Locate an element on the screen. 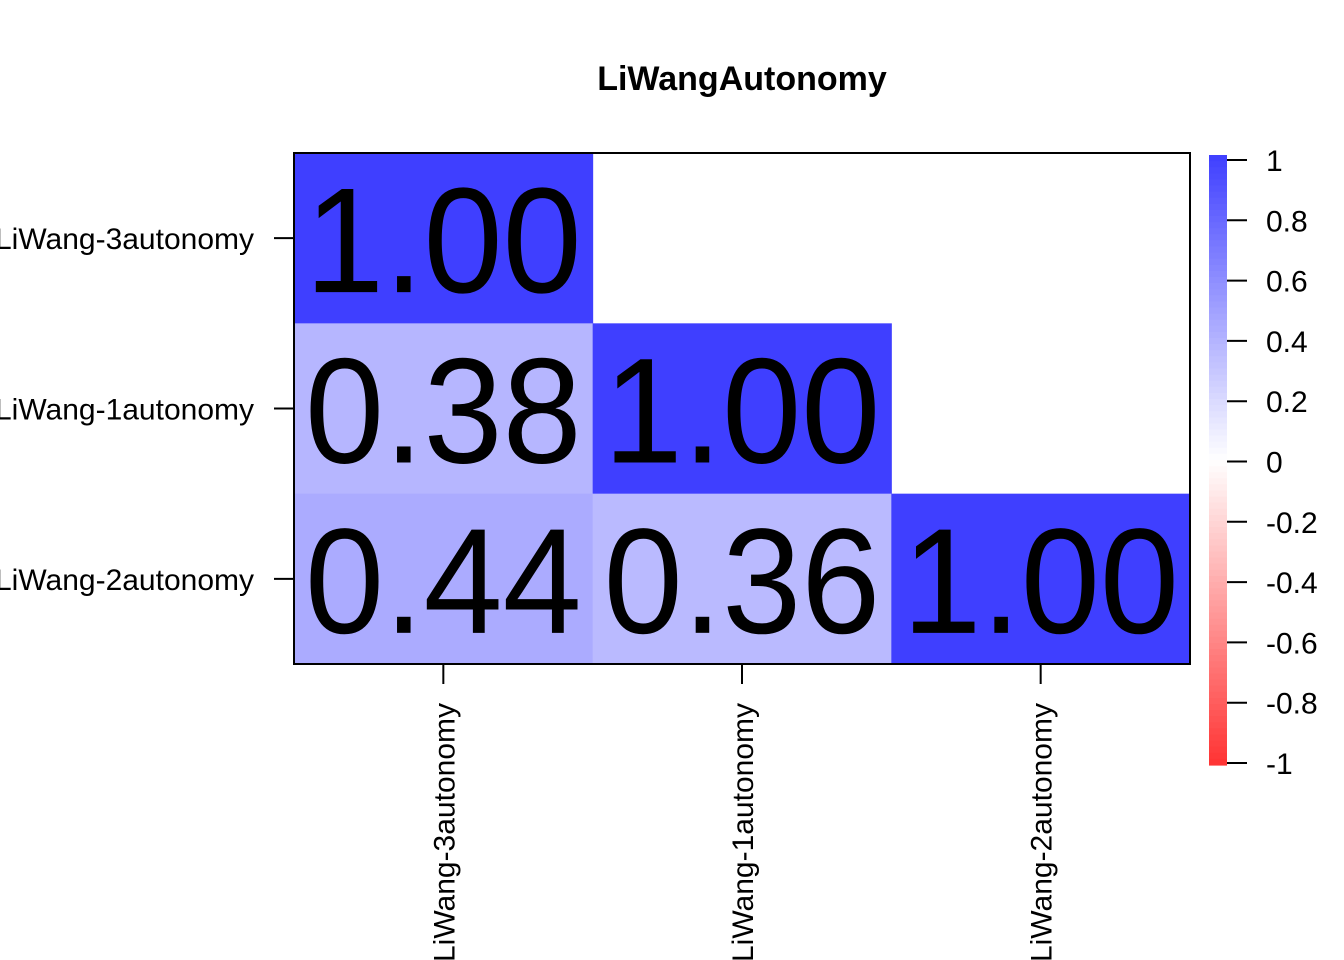 This screenshot has width=1344, height=960. colorbar-tick-label: 1 is located at coordinates (1274, 161).